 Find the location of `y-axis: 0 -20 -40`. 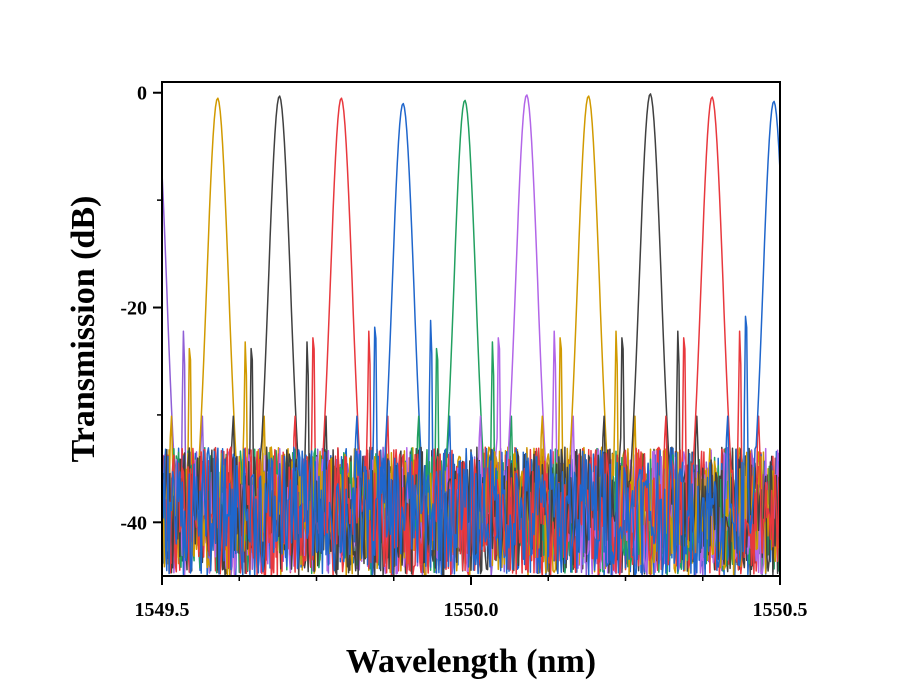

y-axis: 0 -20 -40 is located at coordinates (141, 308).